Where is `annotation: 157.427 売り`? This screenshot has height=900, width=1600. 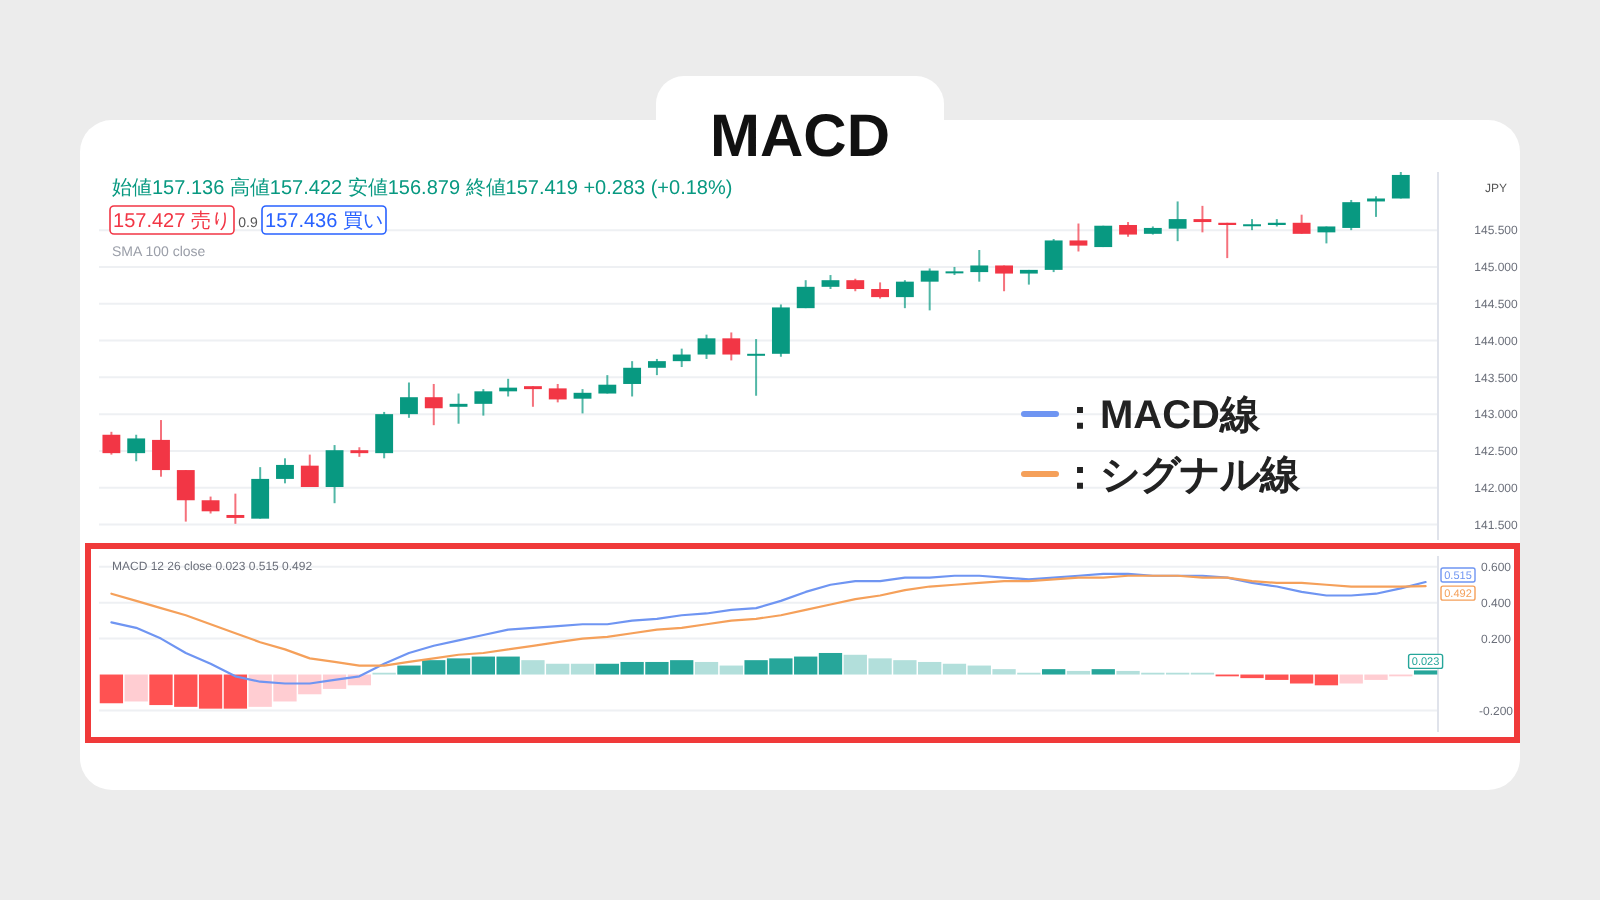
annotation: 157.427 売り is located at coordinates (172, 221).